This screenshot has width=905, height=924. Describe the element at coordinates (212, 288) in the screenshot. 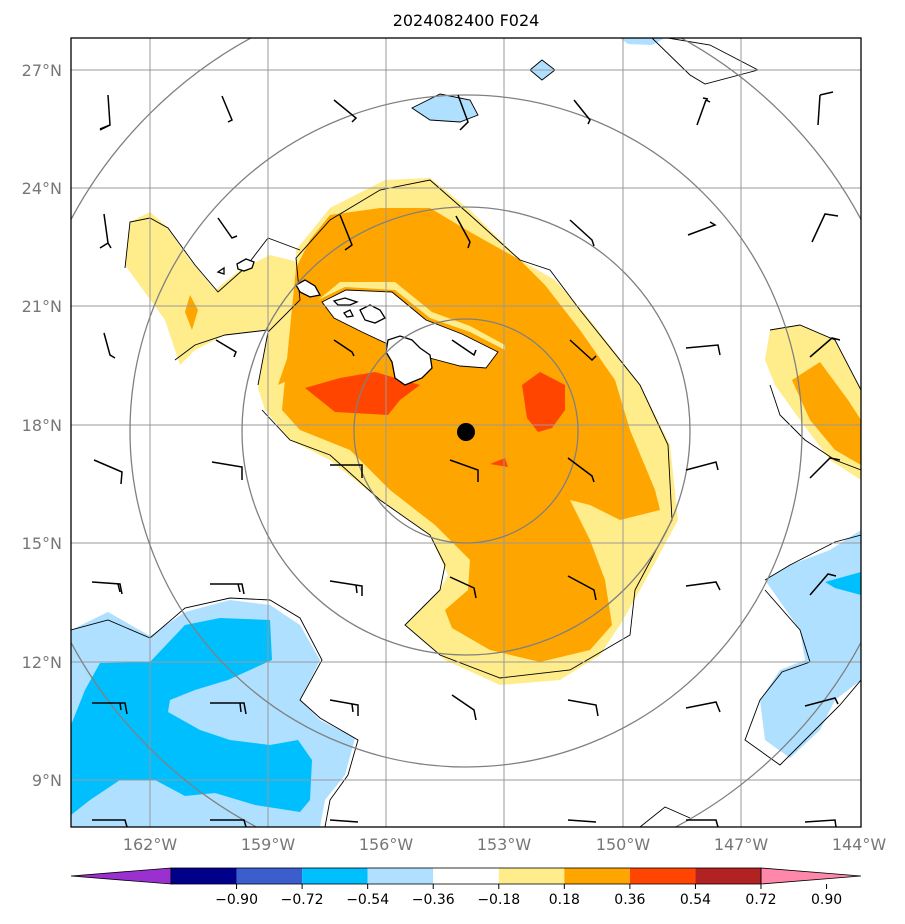

I see `contour-light-yellow-arm` at that location.